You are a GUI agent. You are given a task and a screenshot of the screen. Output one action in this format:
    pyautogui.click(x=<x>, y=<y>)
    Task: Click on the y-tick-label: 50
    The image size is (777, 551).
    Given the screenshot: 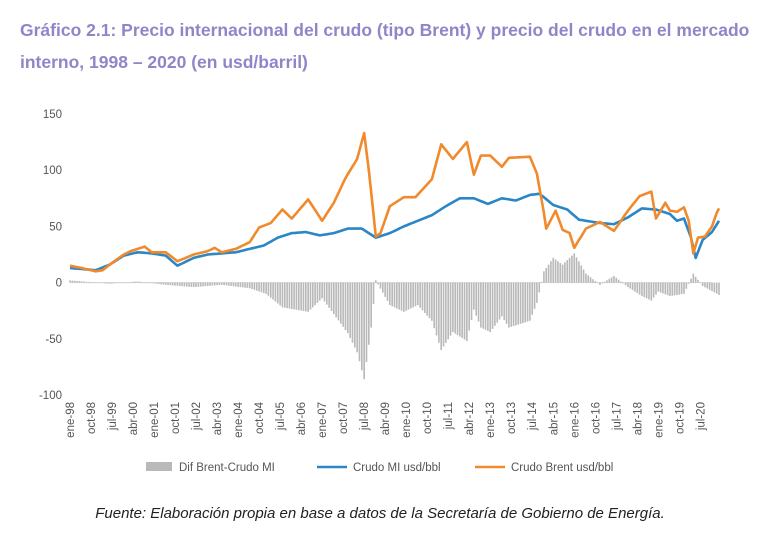 What is the action you would take?
    pyautogui.click(x=55, y=227)
    